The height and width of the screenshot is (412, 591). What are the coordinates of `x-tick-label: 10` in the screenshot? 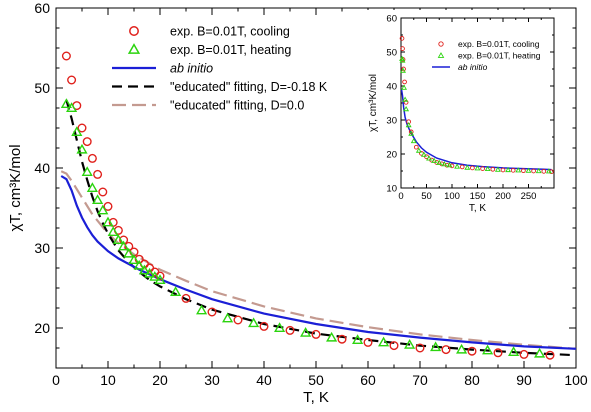 It's located at (108, 380).